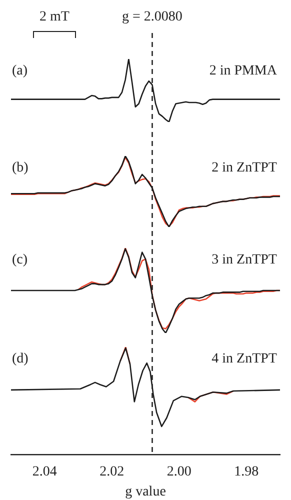  What do you see at coordinates (246, 472) in the screenshot?
I see `x-tick-label: 1.98` at bounding box center [246, 472].